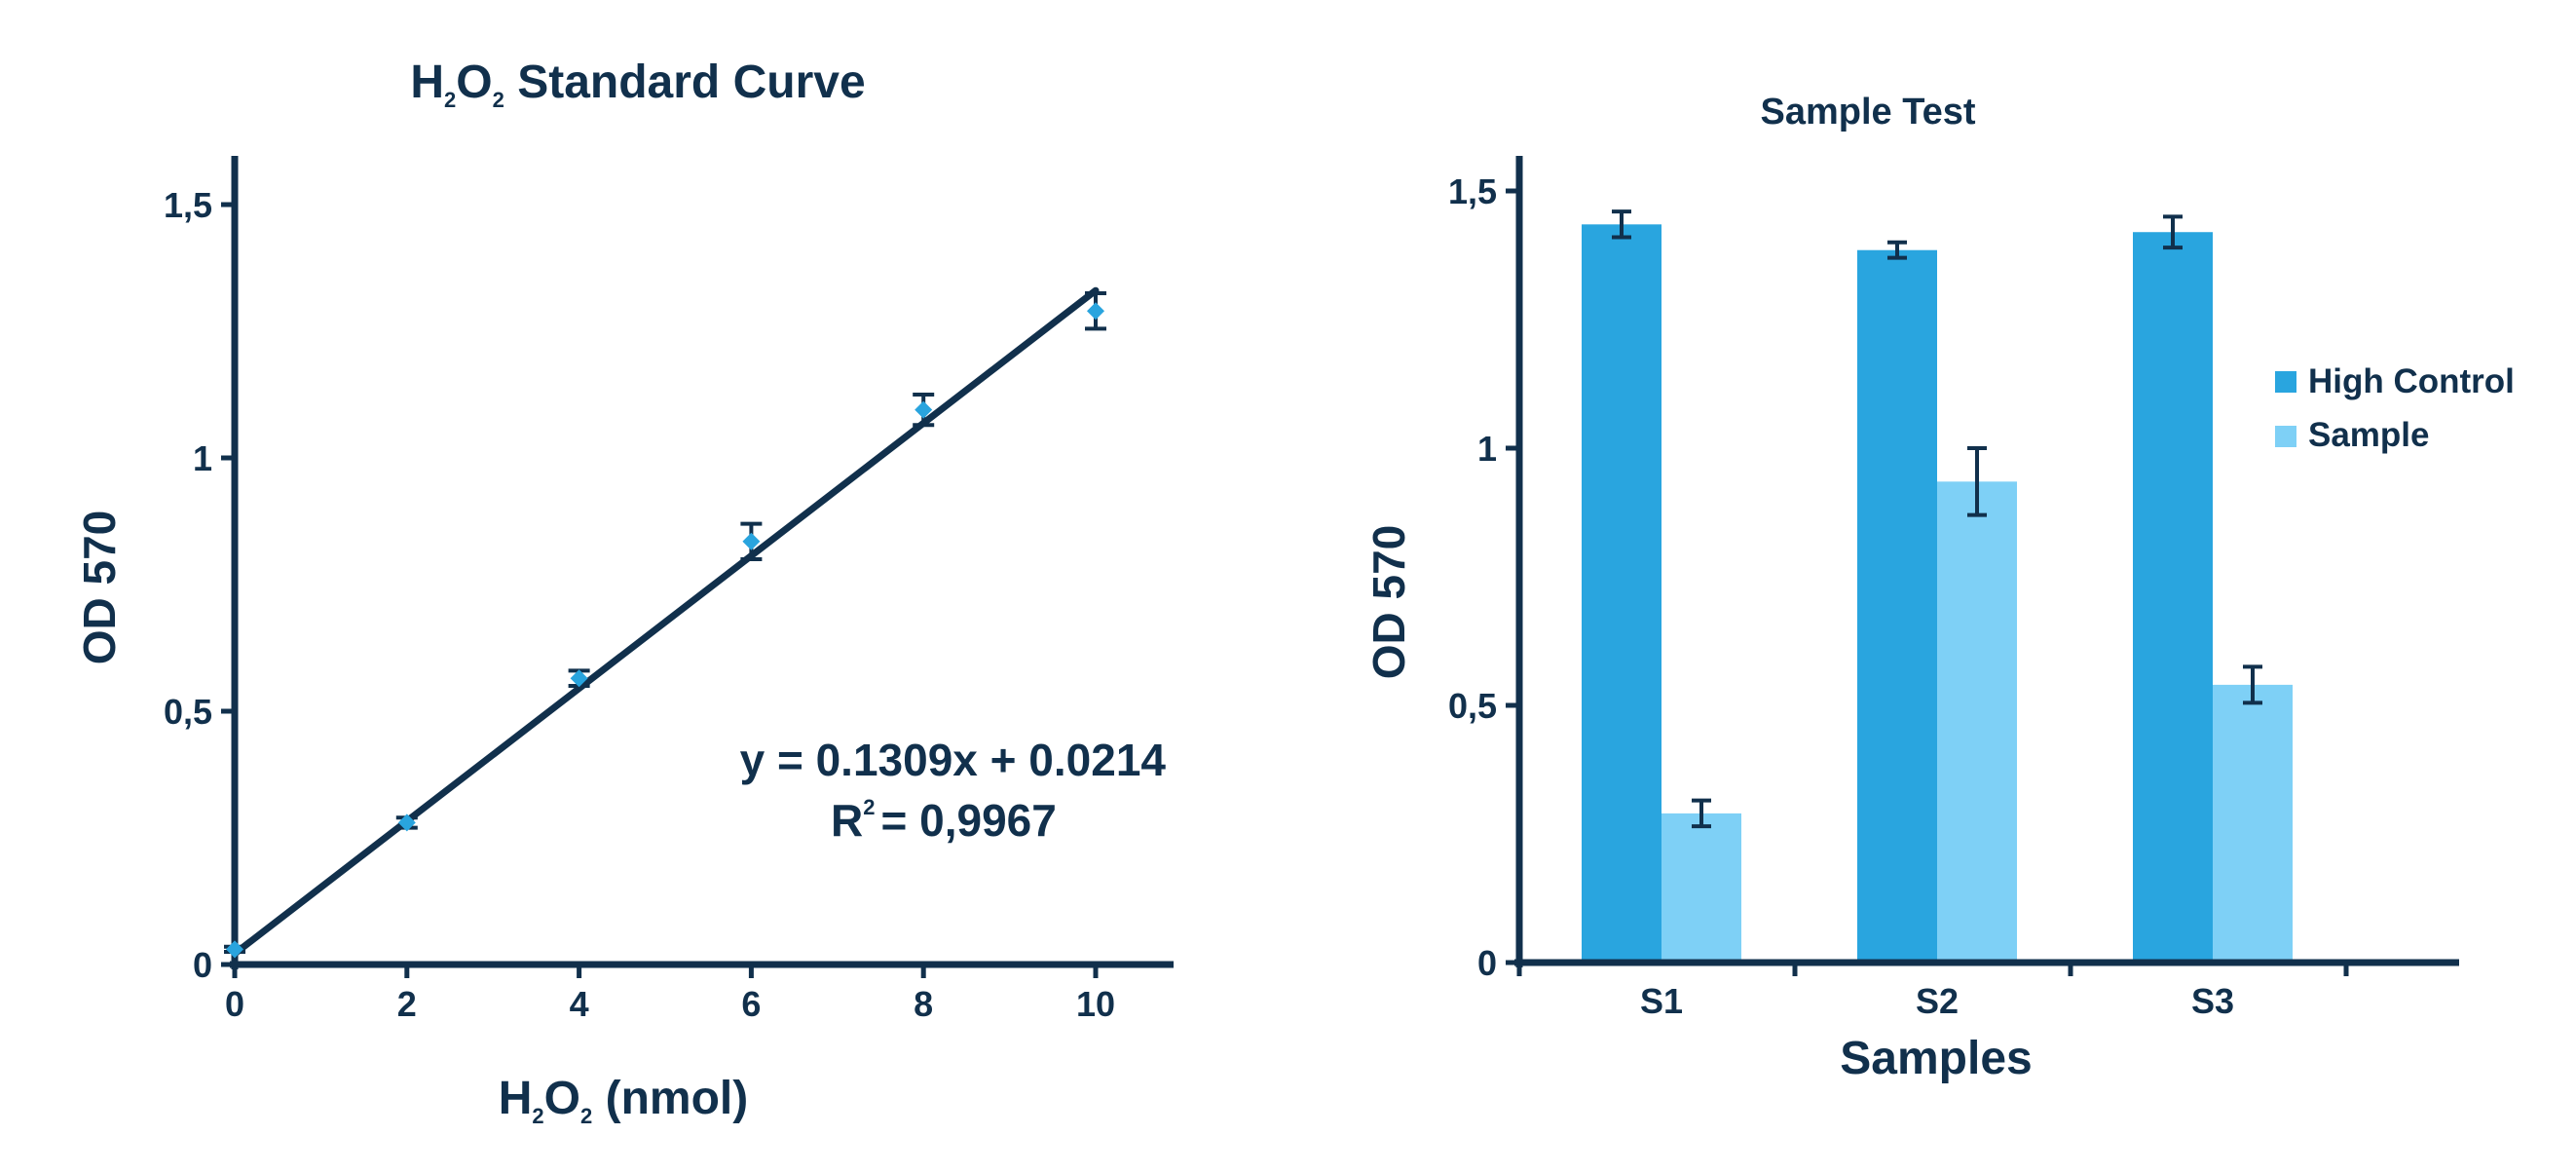 This screenshot has width=2576, height=1173. I want to click on x-tick-label: 4, so click(579, 1004).